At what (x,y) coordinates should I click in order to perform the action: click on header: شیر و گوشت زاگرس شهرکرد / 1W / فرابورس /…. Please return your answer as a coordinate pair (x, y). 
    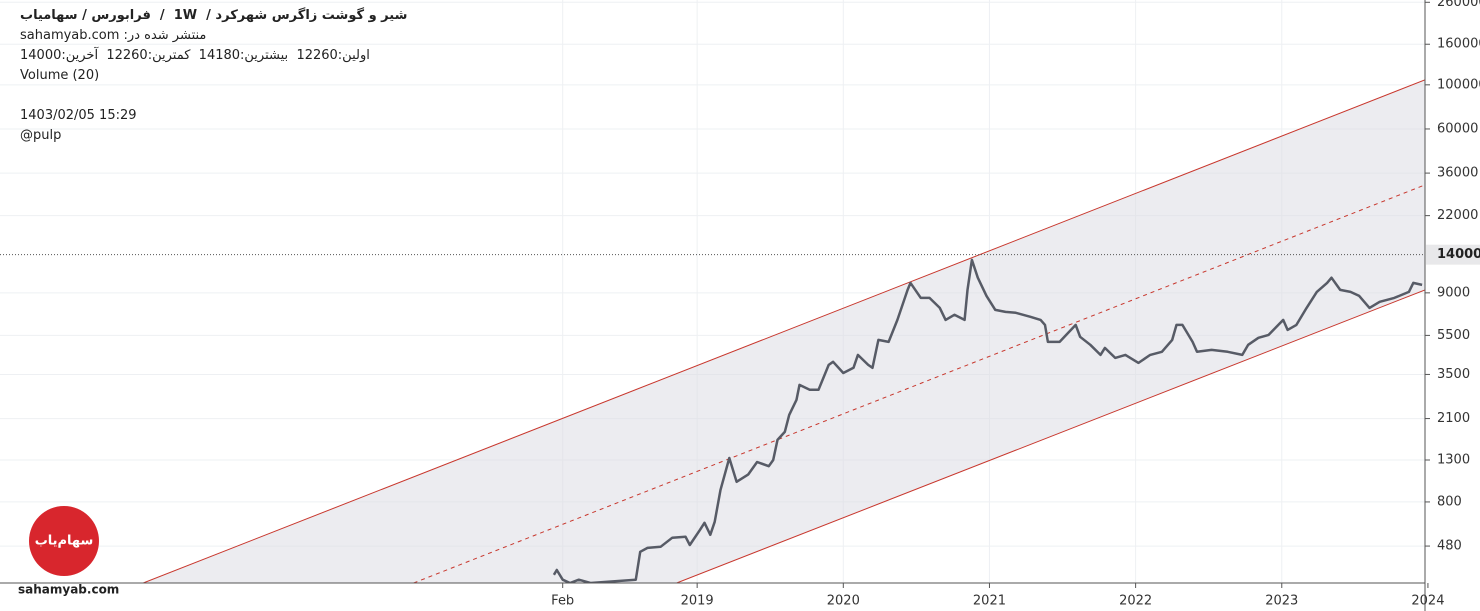
    Looking at the image, I should click on (213, 76).